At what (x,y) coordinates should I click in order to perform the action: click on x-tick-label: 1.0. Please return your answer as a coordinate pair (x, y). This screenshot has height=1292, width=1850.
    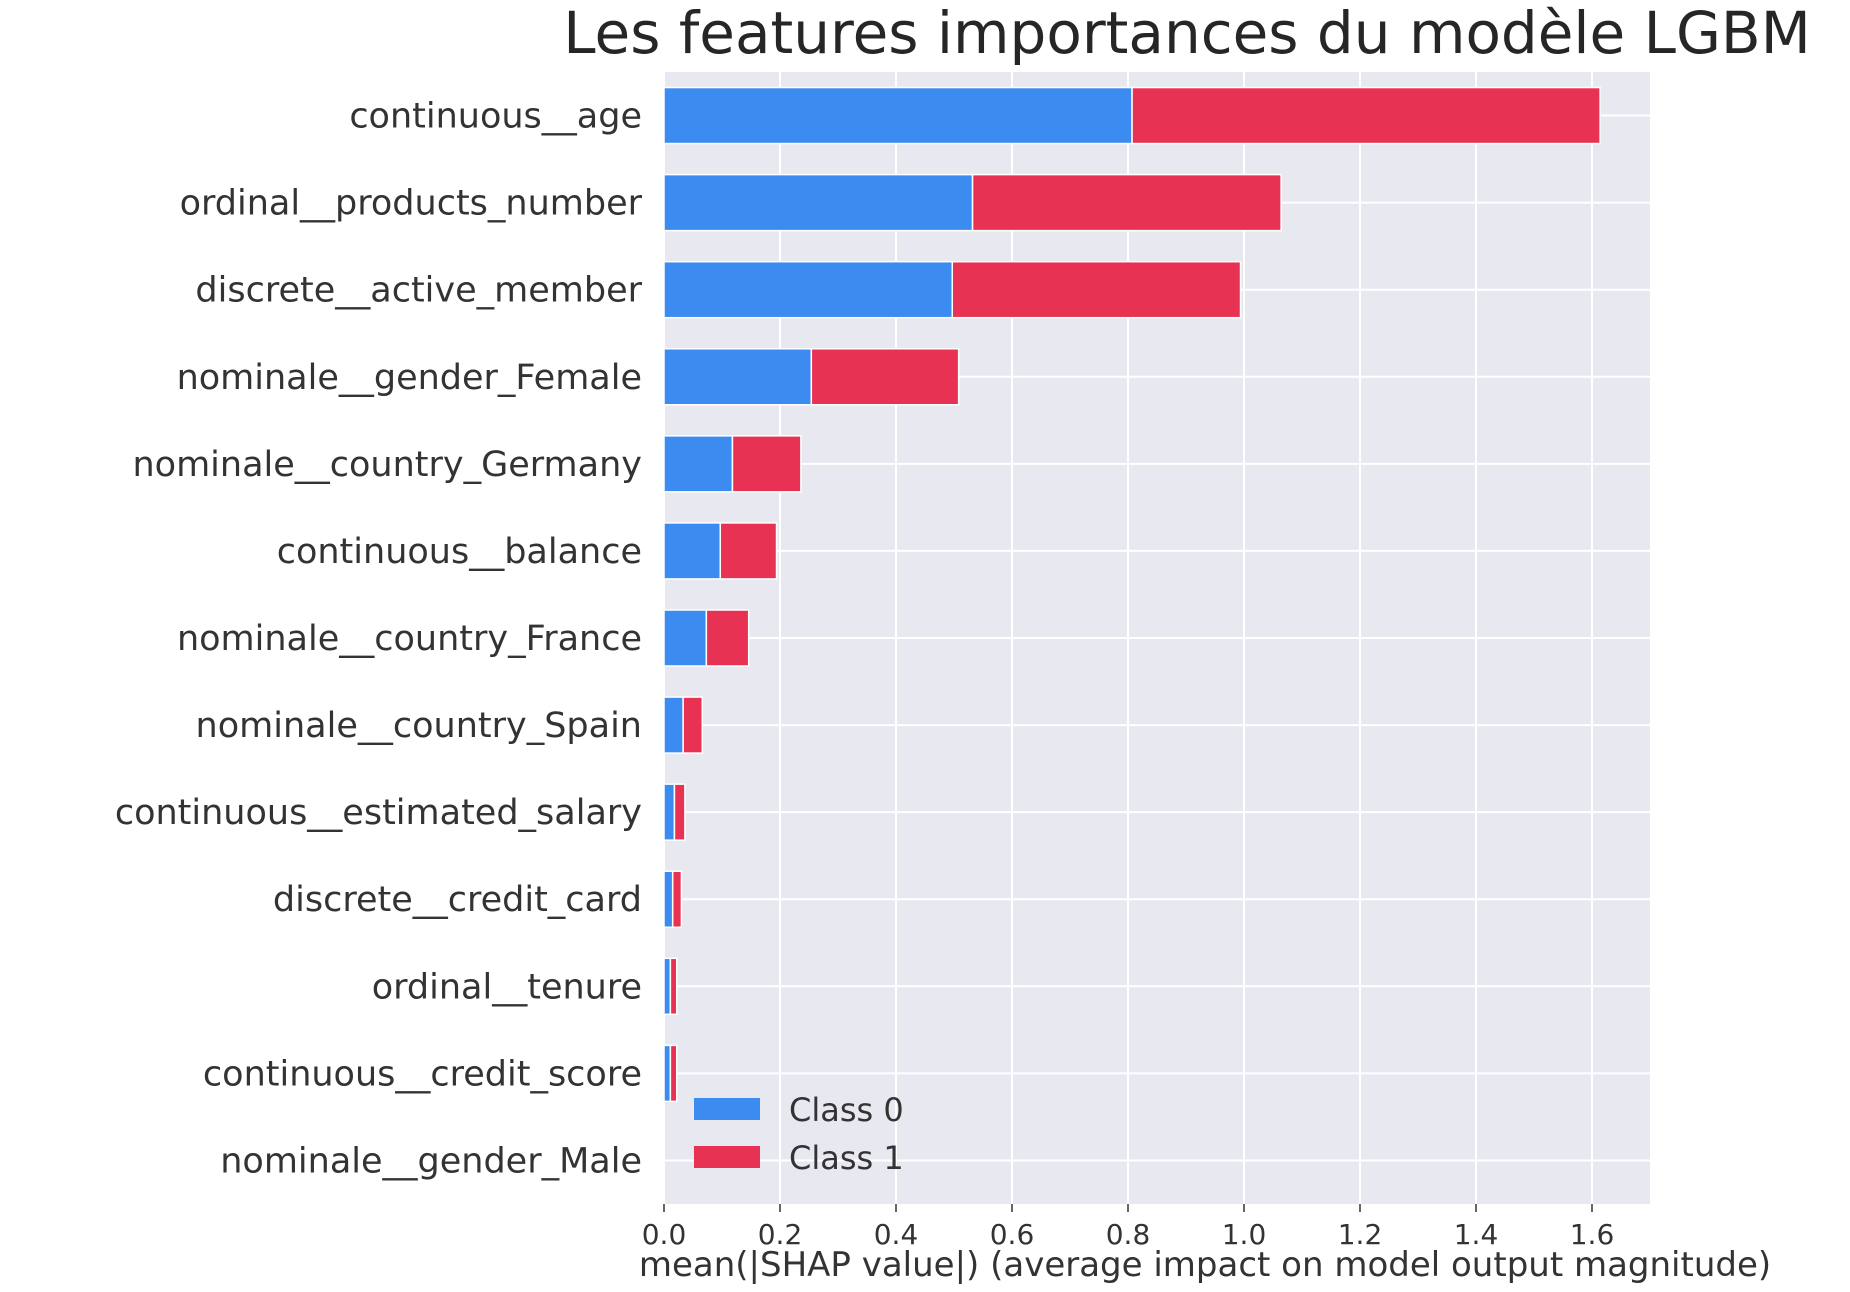
    Looking at the image, I should click on (1244, 1234).